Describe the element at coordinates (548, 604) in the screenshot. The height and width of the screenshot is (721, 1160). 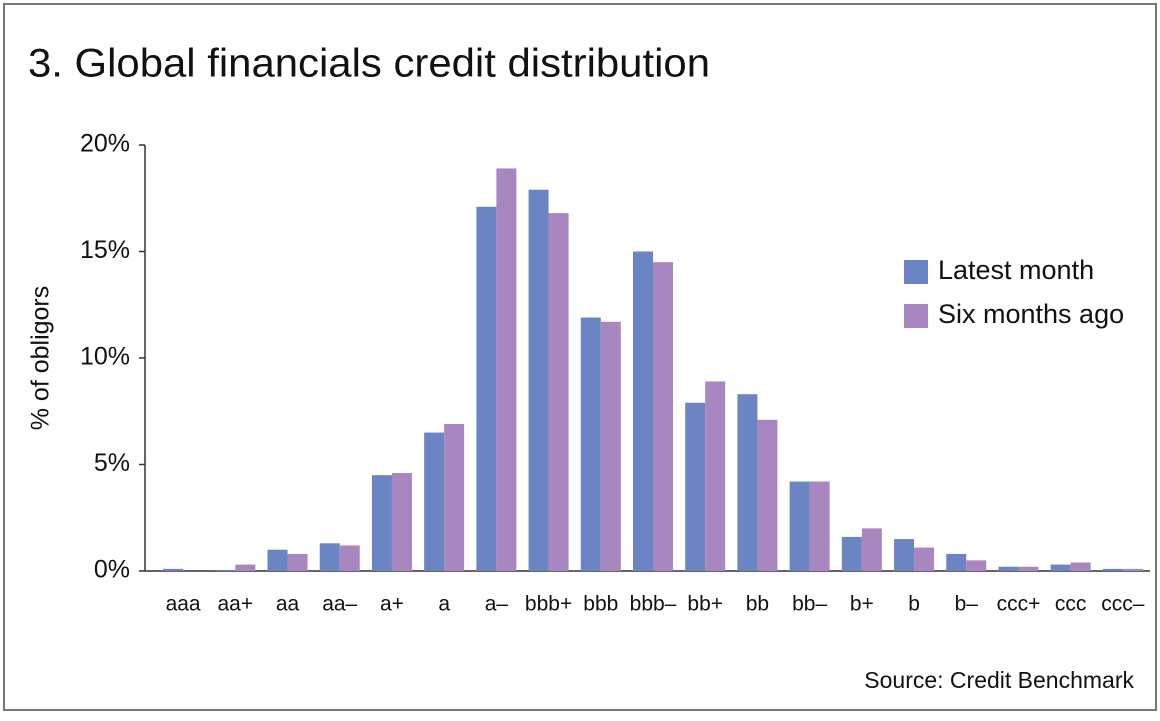
I see `x-tick-label: bbb+` at that location.